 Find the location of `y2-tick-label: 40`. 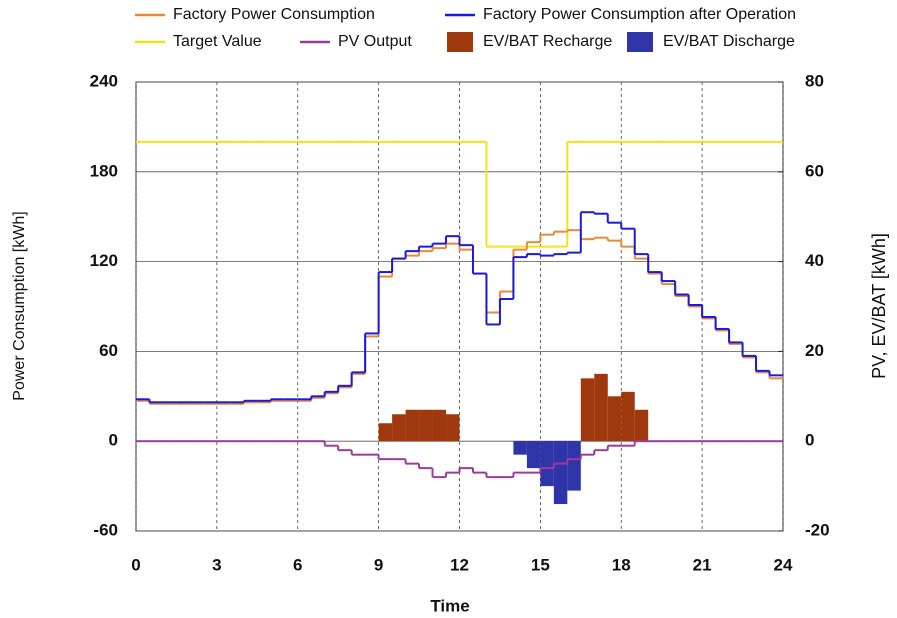

y2-tick-label: 40 is located at coordinates (814, 260).